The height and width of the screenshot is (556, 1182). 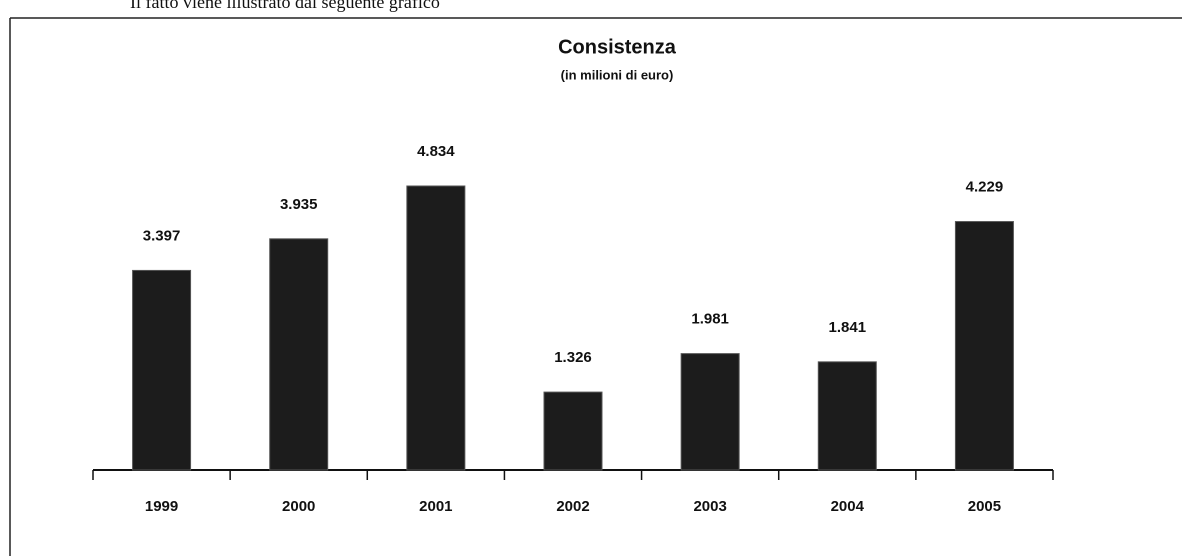 What do you see at coordinates (848, 327) in the screenshot?
I see `value-label: 1.841` at bounding box center [848, 327].